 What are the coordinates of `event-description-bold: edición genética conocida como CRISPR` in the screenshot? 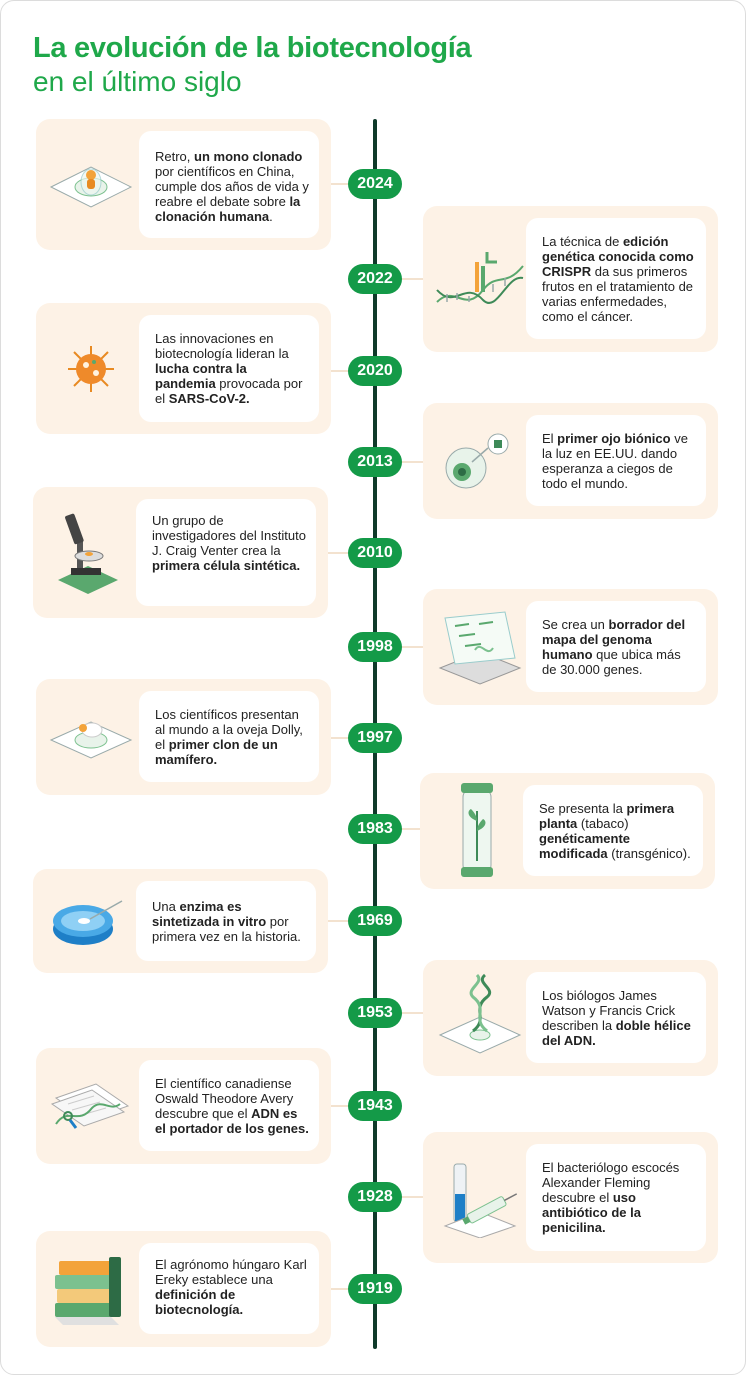 It's located at (618, 256).